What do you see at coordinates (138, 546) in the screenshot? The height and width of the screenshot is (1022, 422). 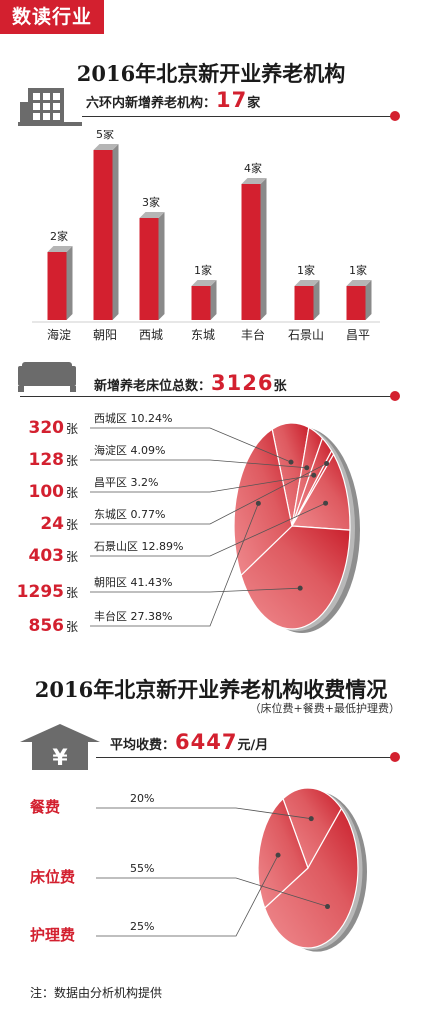 I see `slice-label: 石景山区 12.89%` at bounding box center [138, 546].